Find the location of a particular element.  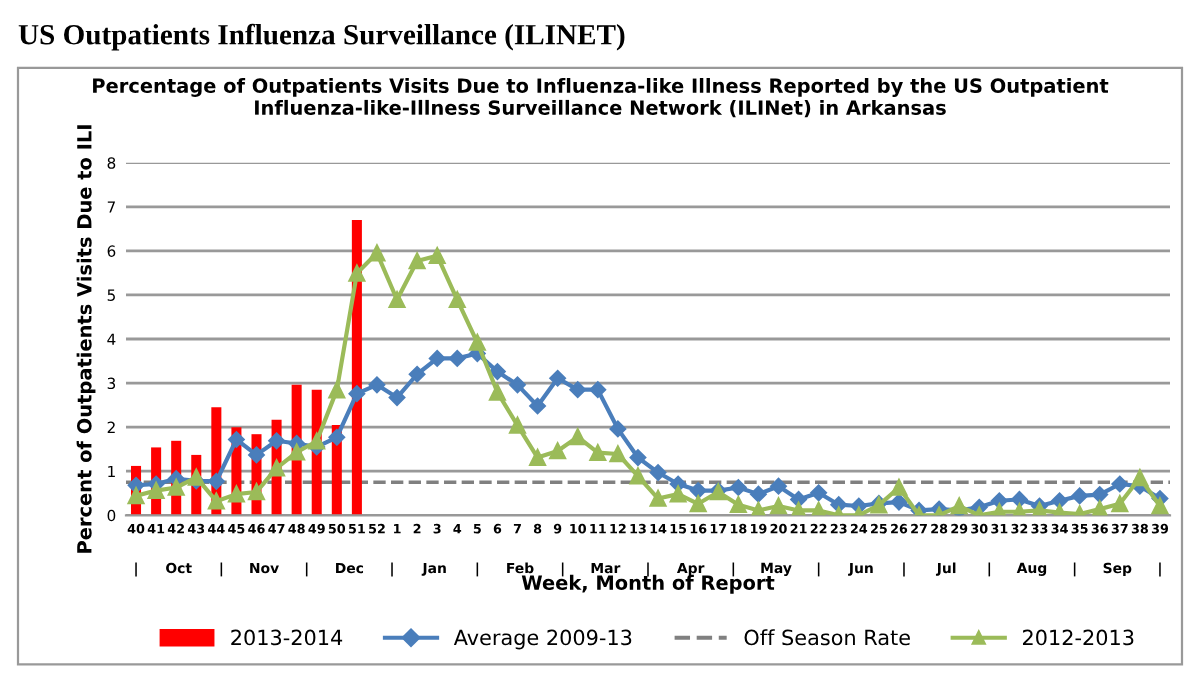

y-axis-title: Percent of Outpatients Visits Due to ILI is located at coordinates (86, 339).